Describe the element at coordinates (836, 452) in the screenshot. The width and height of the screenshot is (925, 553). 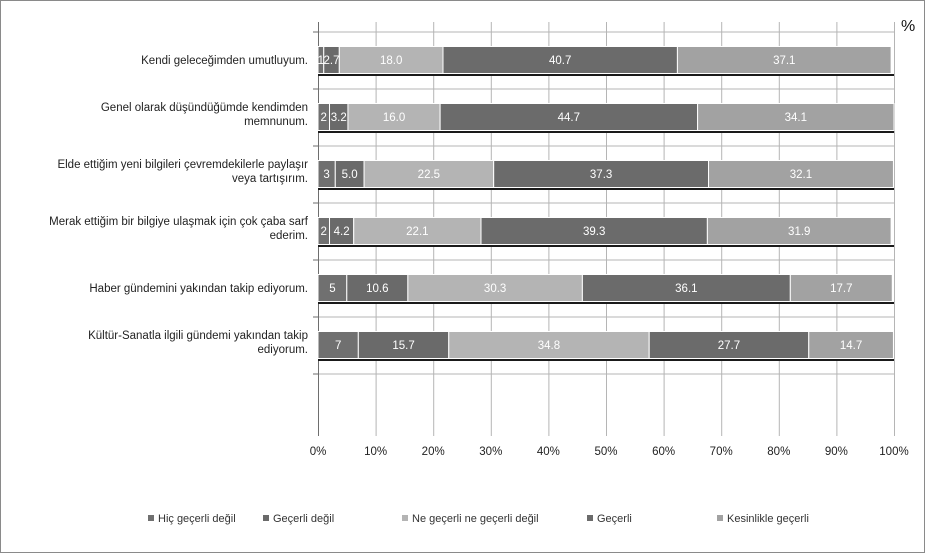
I see `x-tick-label: 90%` at that location.